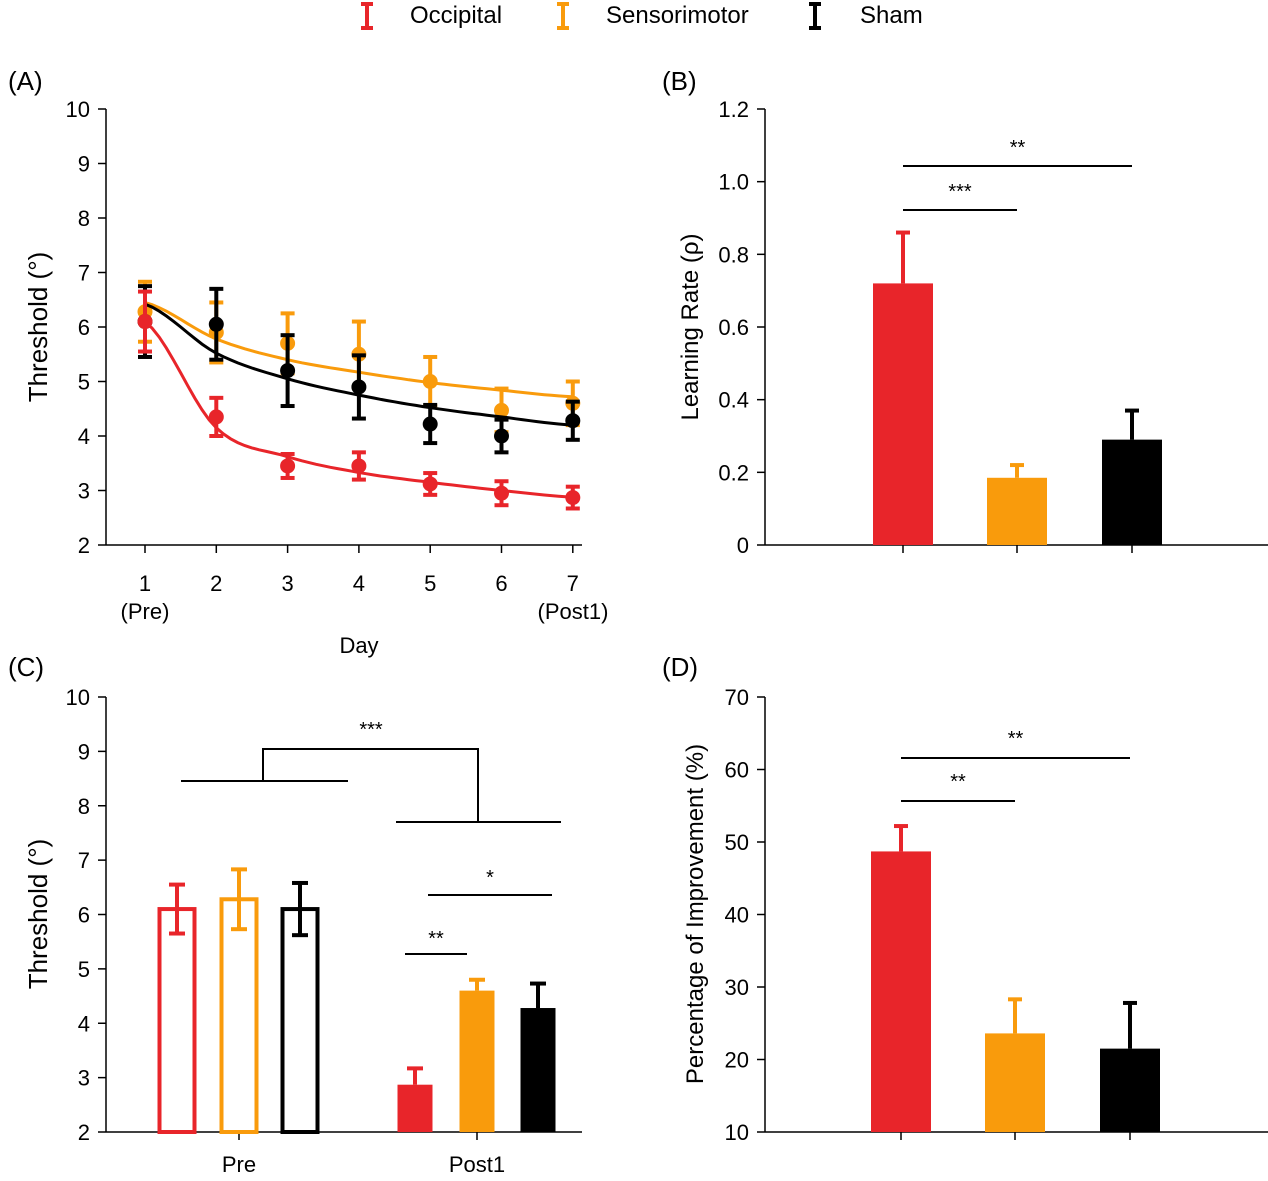 This screenshot has width=1268, height=1181. I want to click on panel-b-y-tick-label: 1.0, so click(733, 182).